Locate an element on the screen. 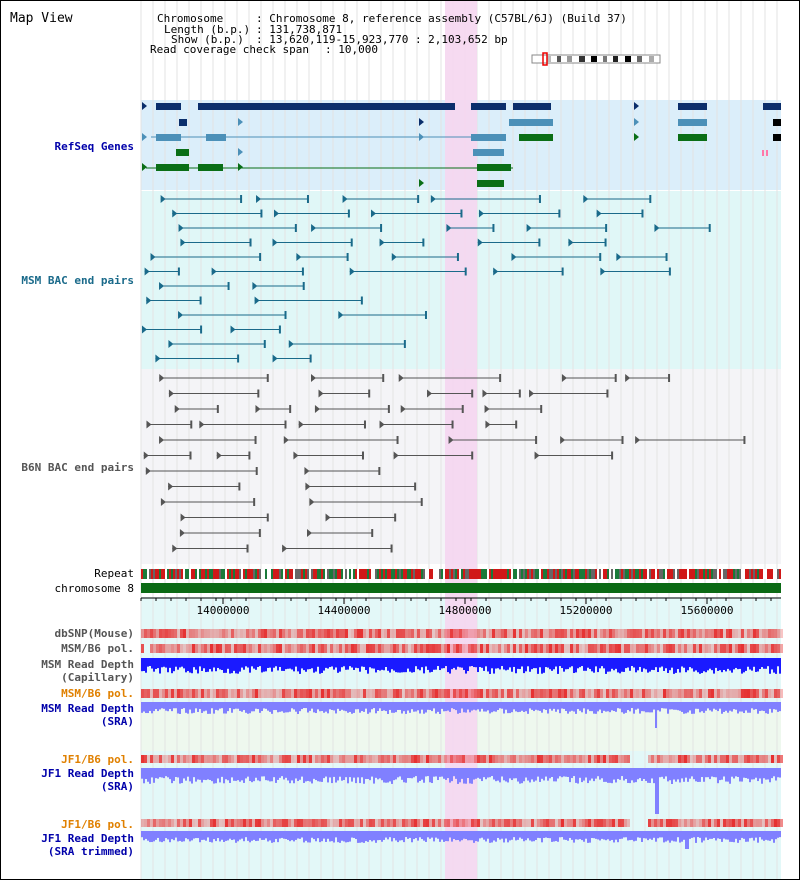  track-label-msm-b6-pol: MSM/B6 pol. is located at coordinates (97, 648).